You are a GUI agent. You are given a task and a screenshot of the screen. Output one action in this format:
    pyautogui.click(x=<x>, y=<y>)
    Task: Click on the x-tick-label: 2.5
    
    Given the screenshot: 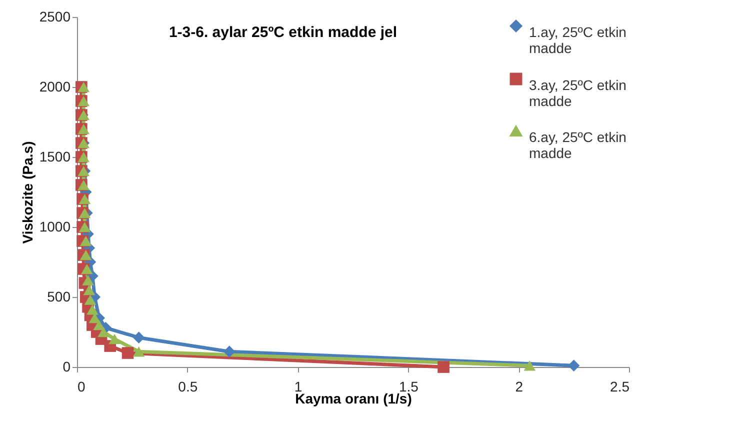 What is the action you would take?
    pyautogui.click(x=620, y=386)
    